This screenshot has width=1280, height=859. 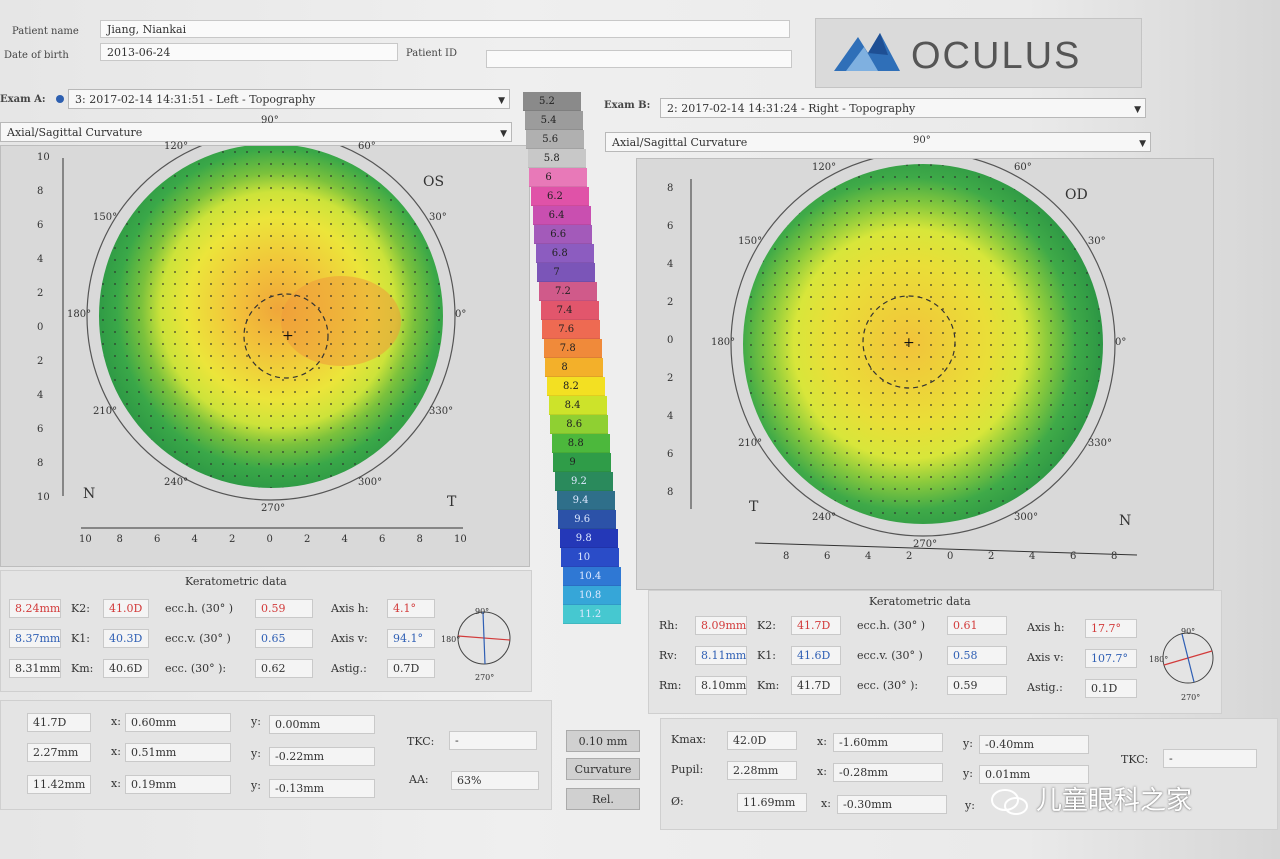 What do you see at coordinates (563, 234) in the screenshot?
I see `scale-cell: 6.6` at bounding box center [563, 234].